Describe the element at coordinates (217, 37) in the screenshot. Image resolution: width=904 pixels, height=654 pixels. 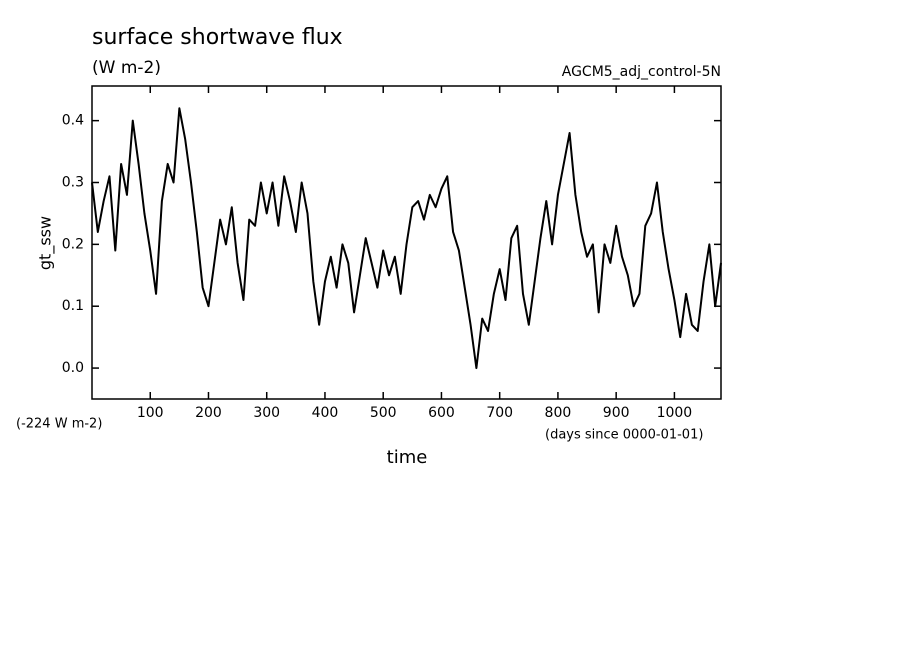
I see `chart-title: surface shortwave flux` at that location.